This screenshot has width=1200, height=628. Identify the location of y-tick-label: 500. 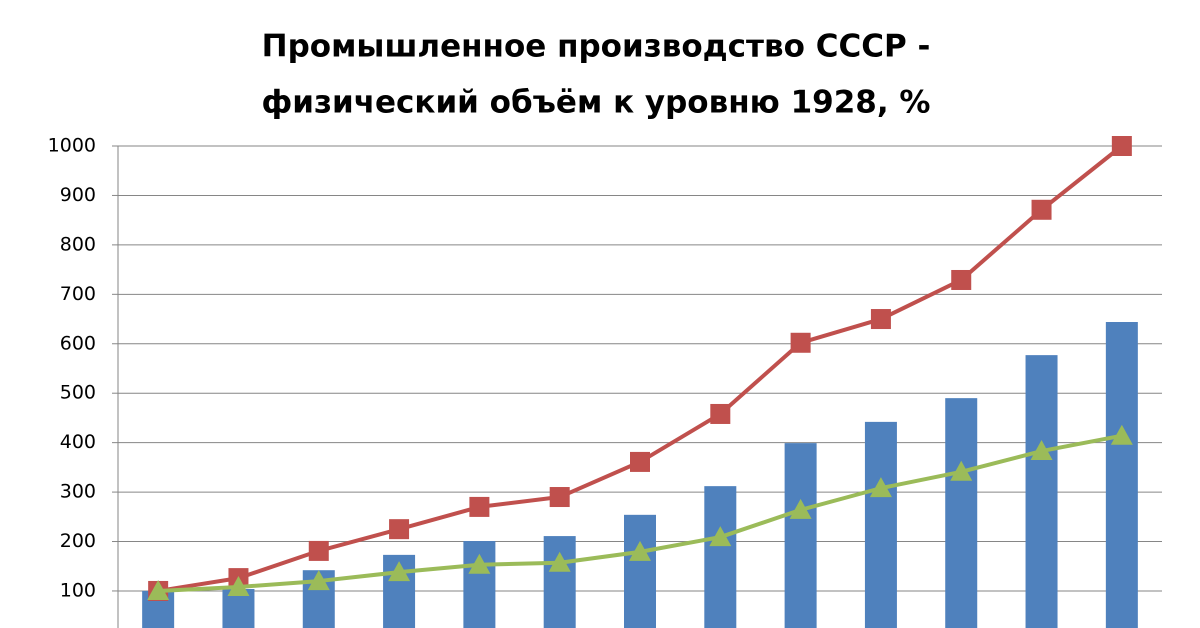
(78, 393).